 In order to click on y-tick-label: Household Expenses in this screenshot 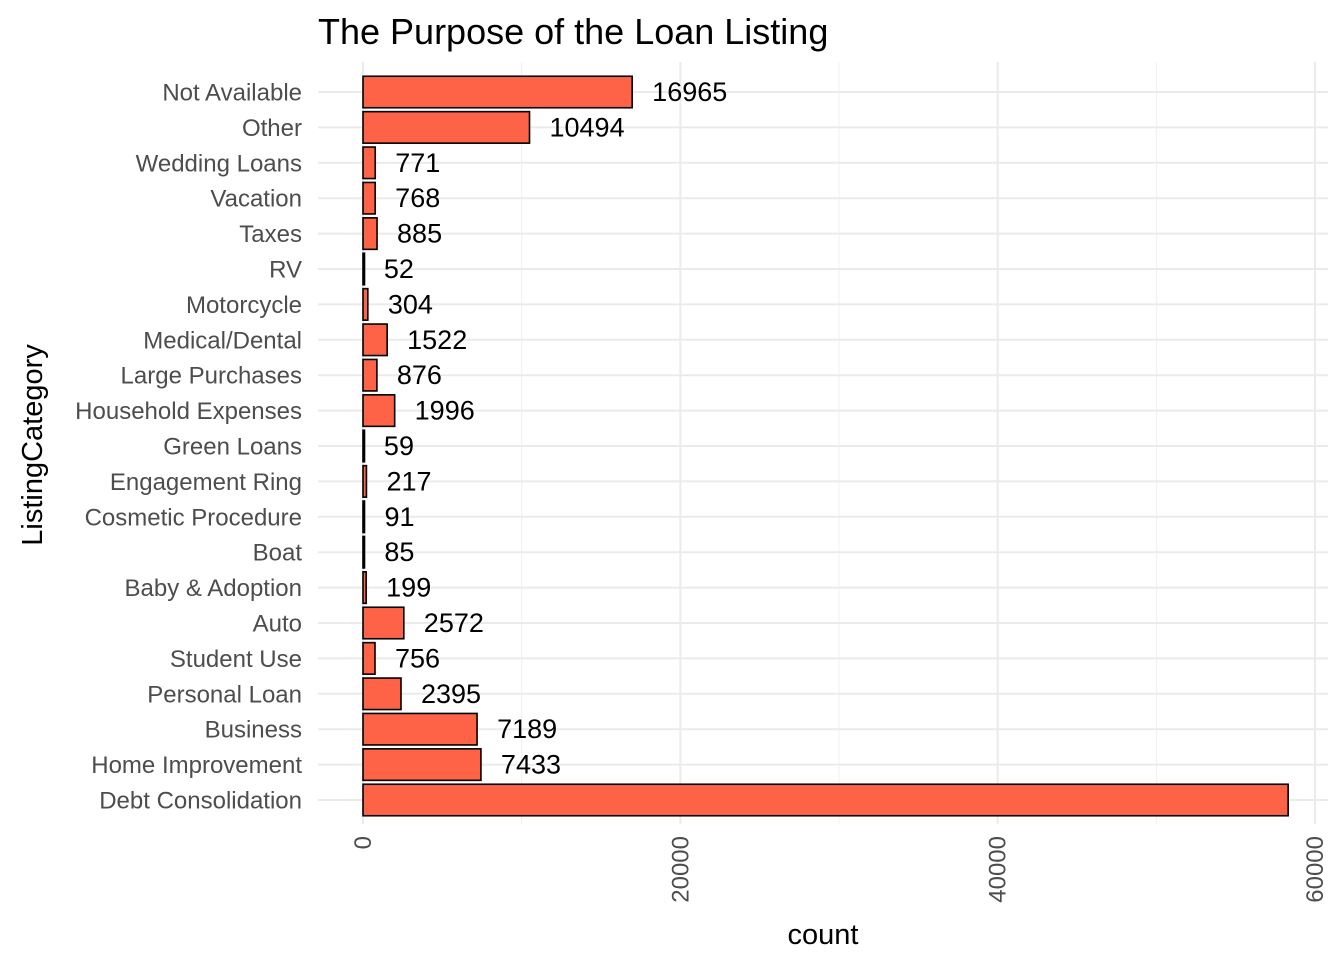, I will do `click(188, 411)`.